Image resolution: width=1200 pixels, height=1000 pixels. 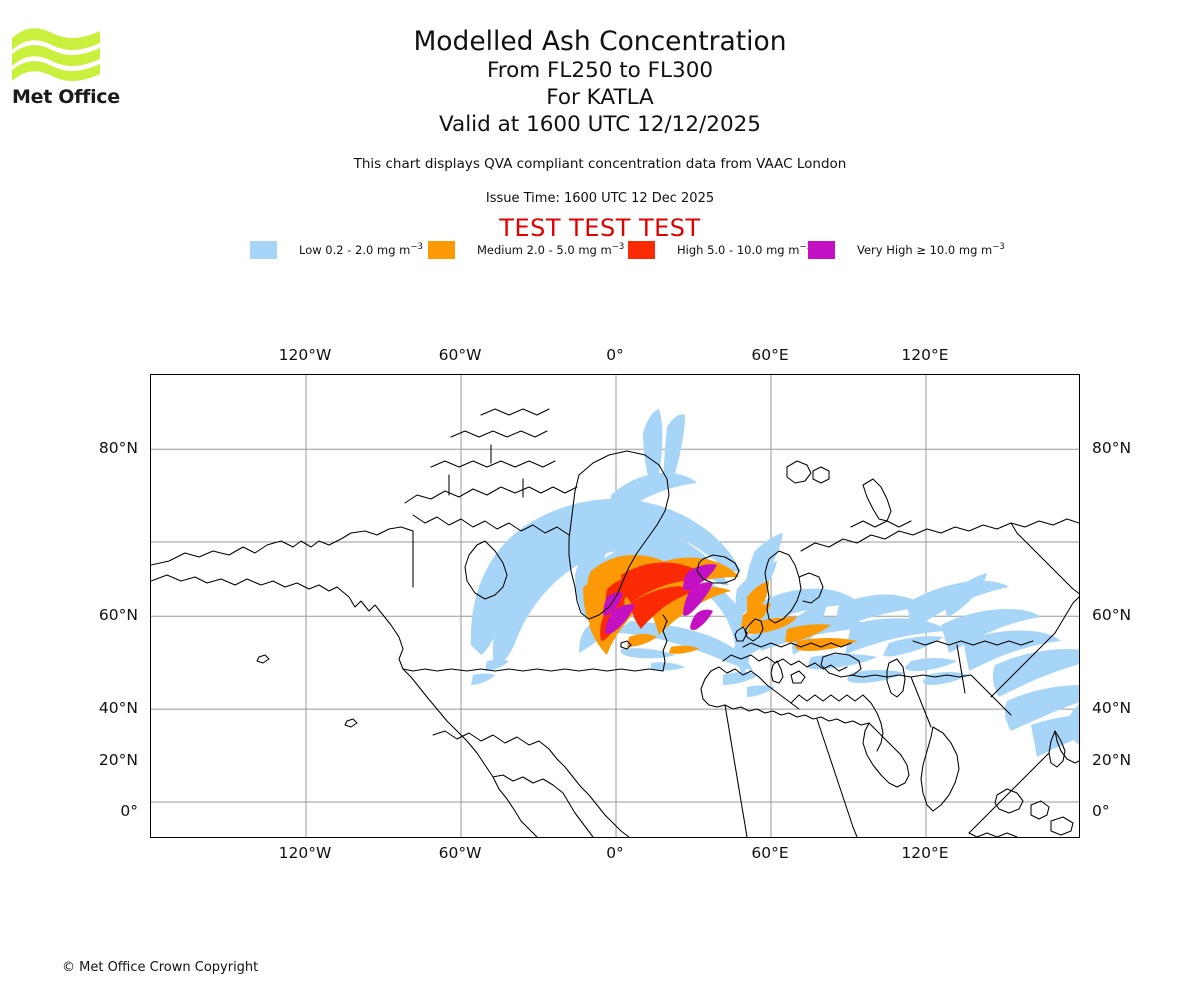 What do you see at coordinates (118, 708) in the screenshot?
I see `lat-label-left-40n: 40°N` at bounding box center [118, 708].